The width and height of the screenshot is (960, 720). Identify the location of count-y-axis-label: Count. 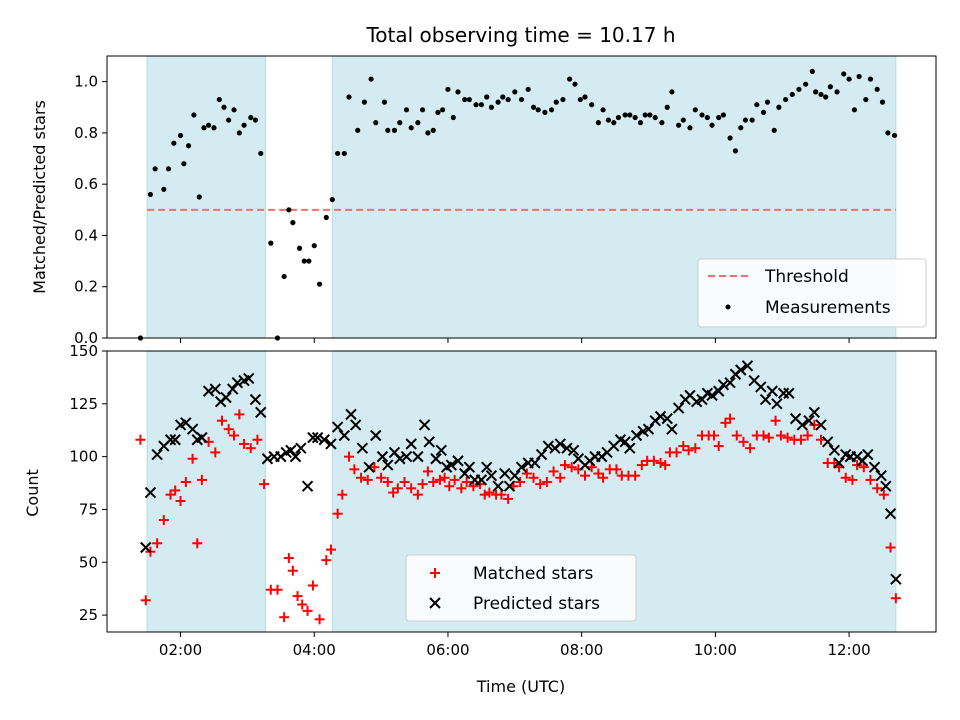
(32, 493).